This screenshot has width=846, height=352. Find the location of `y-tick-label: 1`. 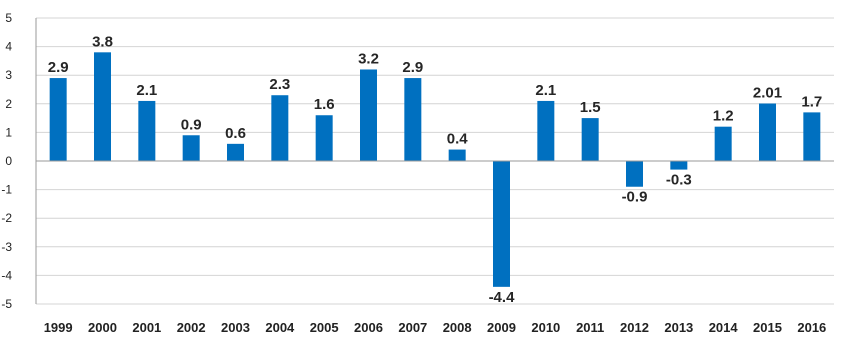

y-tick-label: 1 is located at coordinates (8, 132).